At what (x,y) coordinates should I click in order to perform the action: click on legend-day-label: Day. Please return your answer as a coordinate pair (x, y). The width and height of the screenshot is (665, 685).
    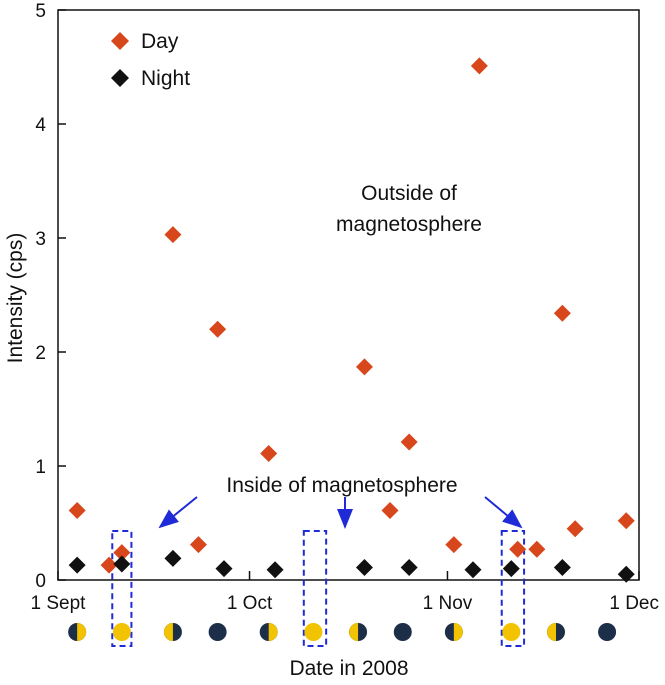
    Looking at the image, I should click on (160, 41).